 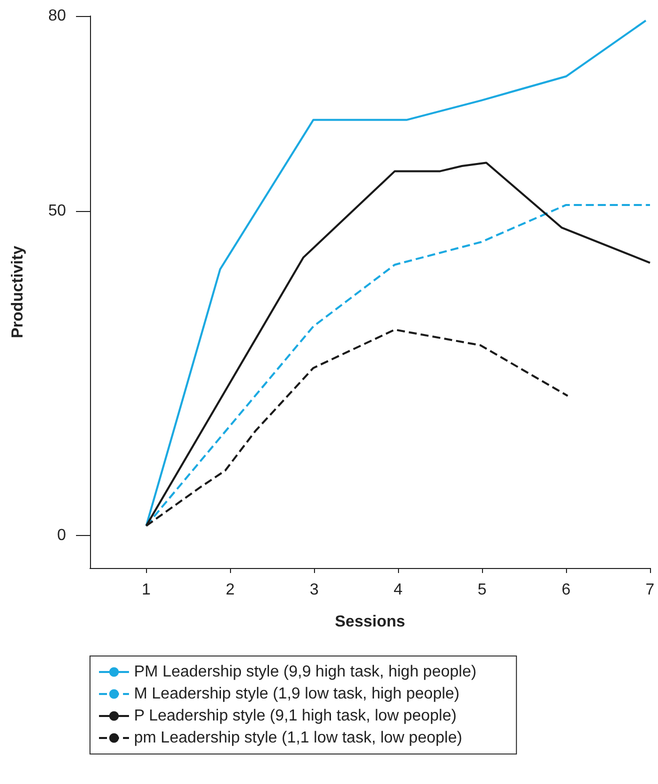 What do you see at coordinates (57, 16) in the screenshot?
I see `y-tick-label: 80` at bounding box center [57, 16].